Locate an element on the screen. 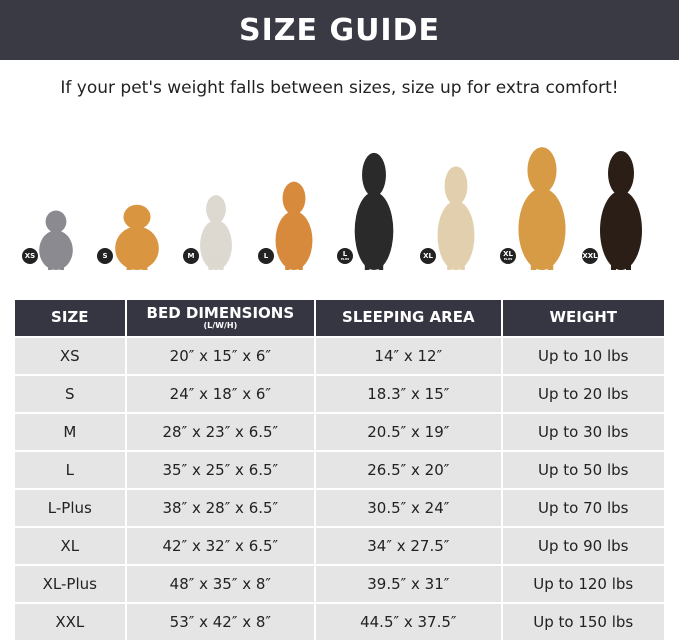 This screenshot has height=642, width=679. size-badge: XL PLUS is located at coordinates (508, 256).